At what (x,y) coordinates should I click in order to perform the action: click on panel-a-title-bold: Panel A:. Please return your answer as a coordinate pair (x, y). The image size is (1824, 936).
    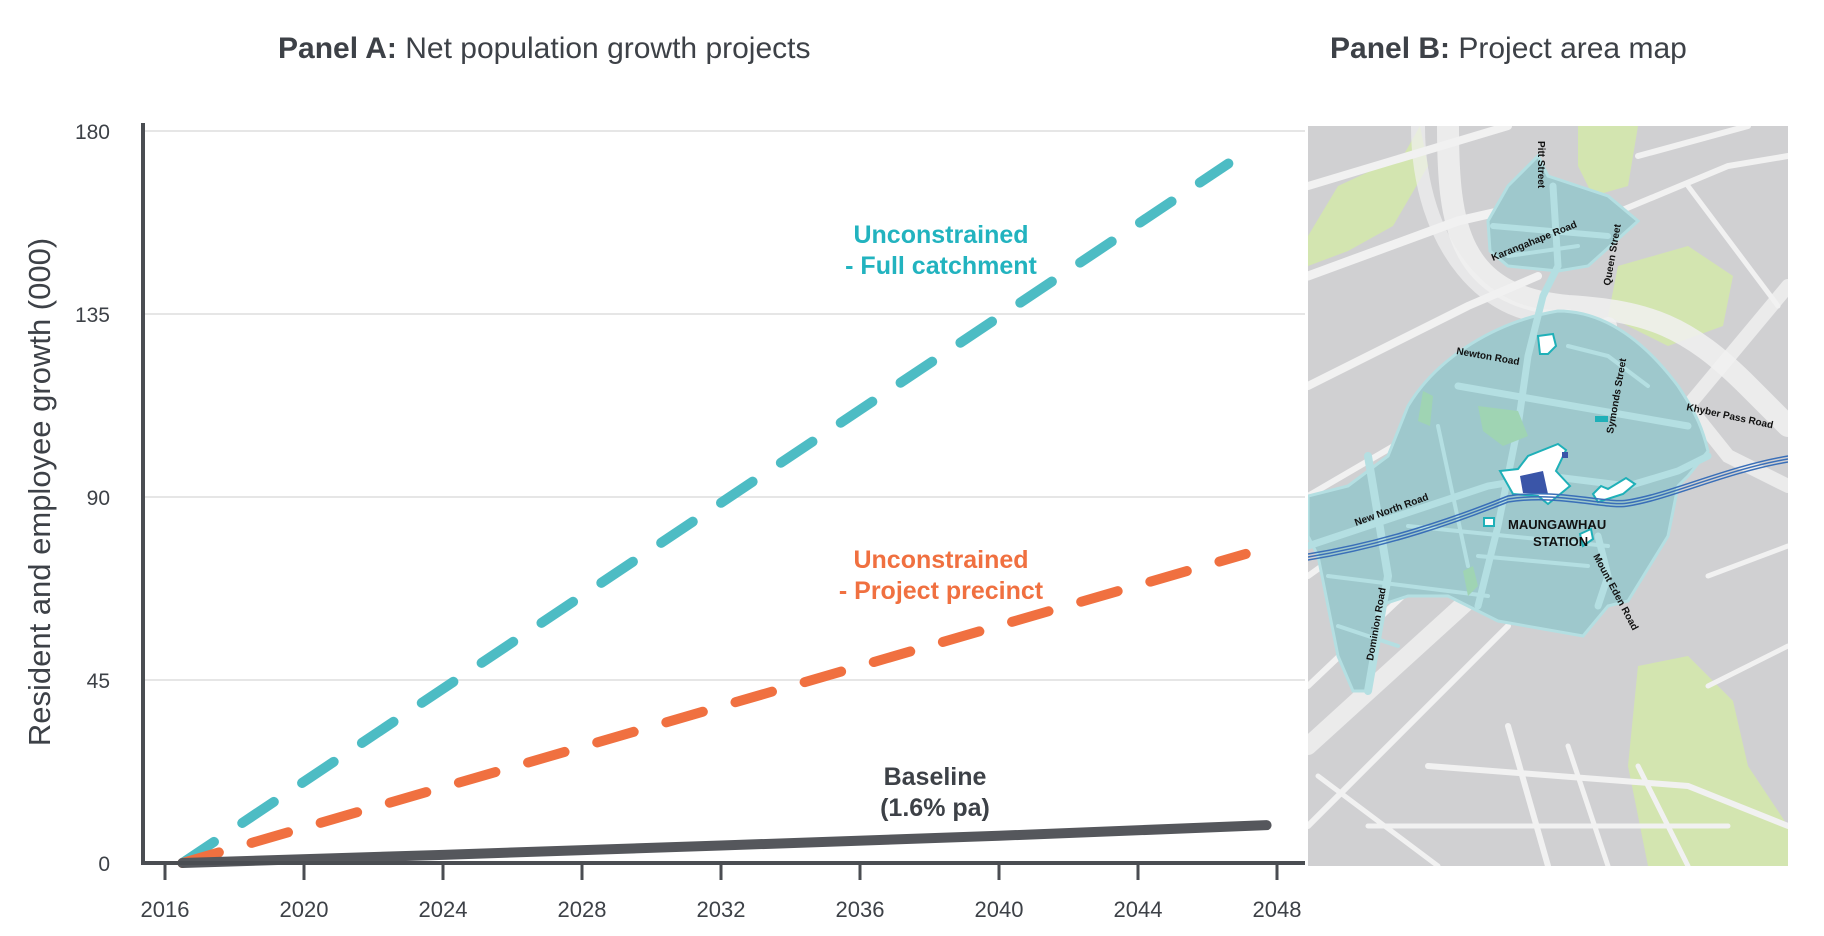
    Looking at the image, I should click on (337, 48).